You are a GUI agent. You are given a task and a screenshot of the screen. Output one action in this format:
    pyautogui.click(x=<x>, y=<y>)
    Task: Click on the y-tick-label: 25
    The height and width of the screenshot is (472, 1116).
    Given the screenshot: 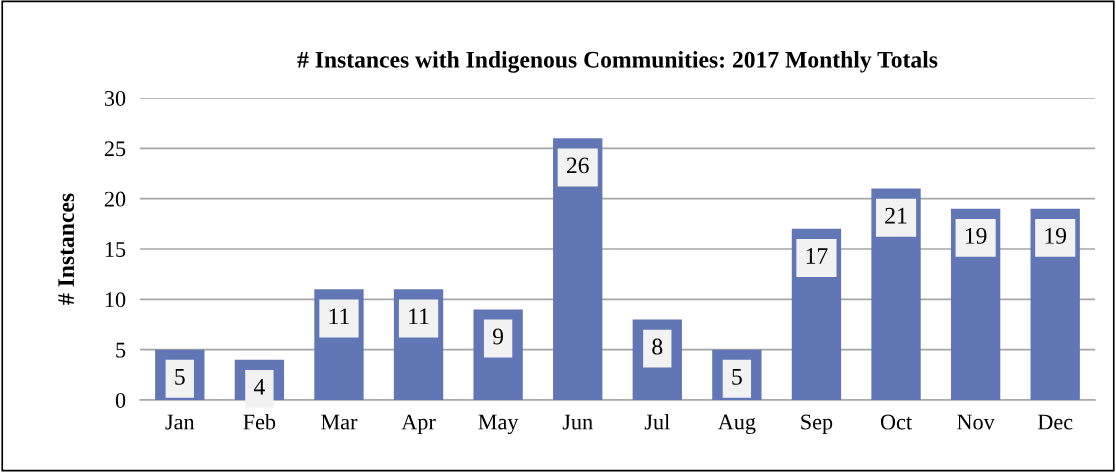 What is the action you would take?
    pyautogui.click(x=115, y=149)
    